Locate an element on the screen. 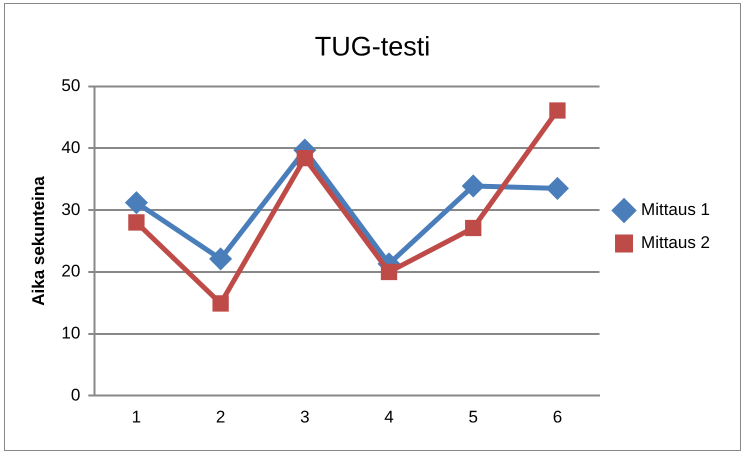 This screenshot has width=747, height=456. y-tick-label: 0 is located at coordinates (75, 394).